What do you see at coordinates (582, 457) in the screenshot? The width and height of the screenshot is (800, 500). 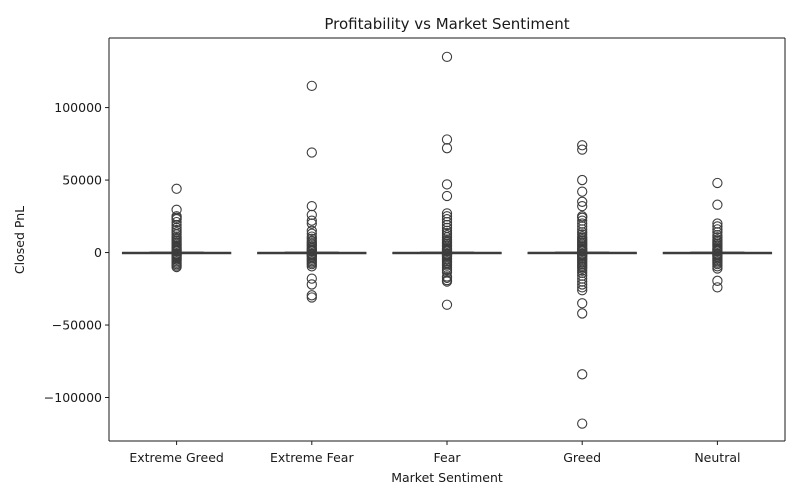 I see `x-tick-label: Greed` at bounding box center [582, 457].